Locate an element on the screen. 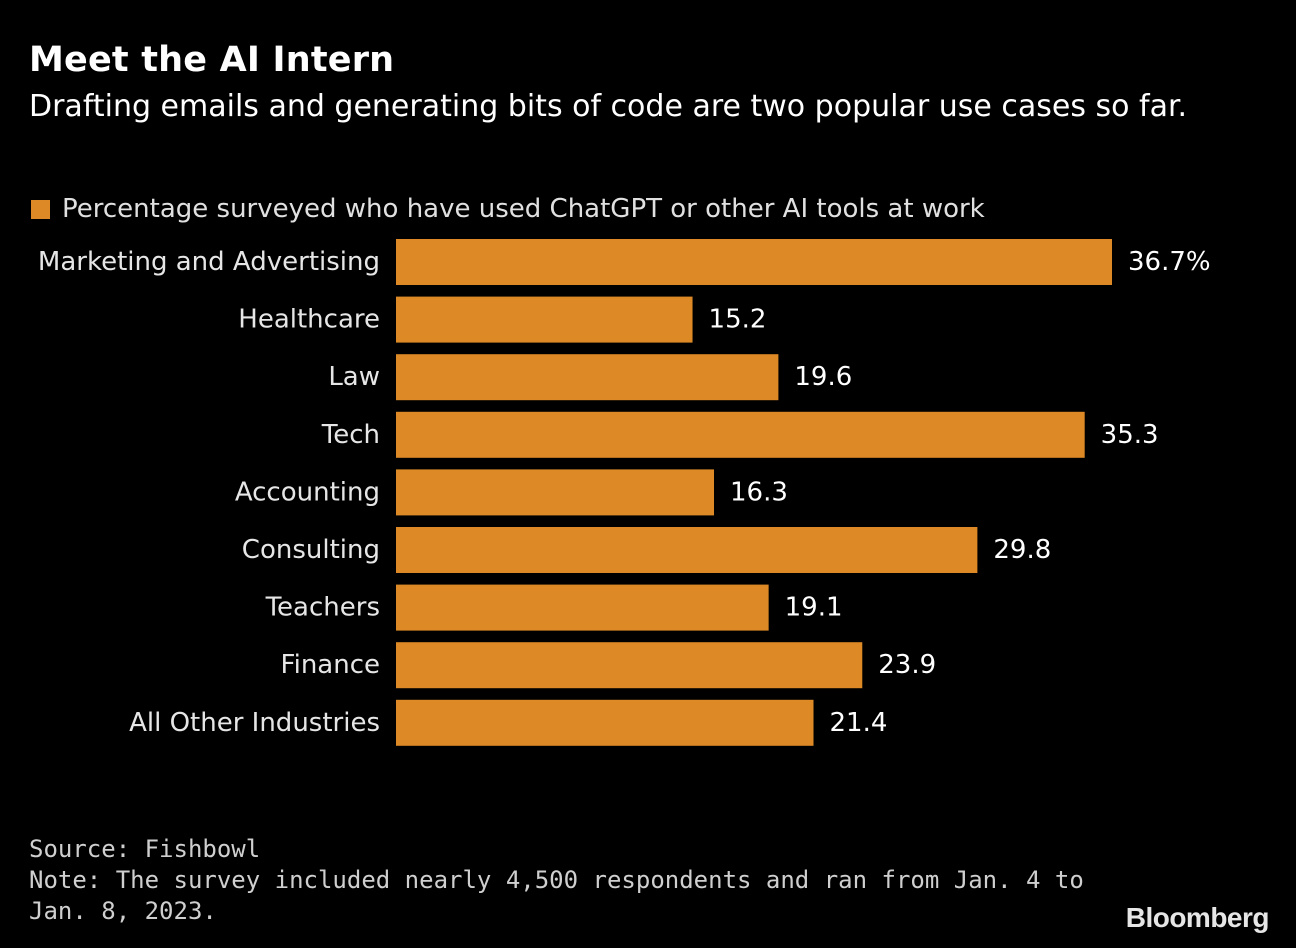 Image resolution: width=1296 pixels, height=948 pixels. category-label-teachers: Teachers is located at coordinates (322, 608).